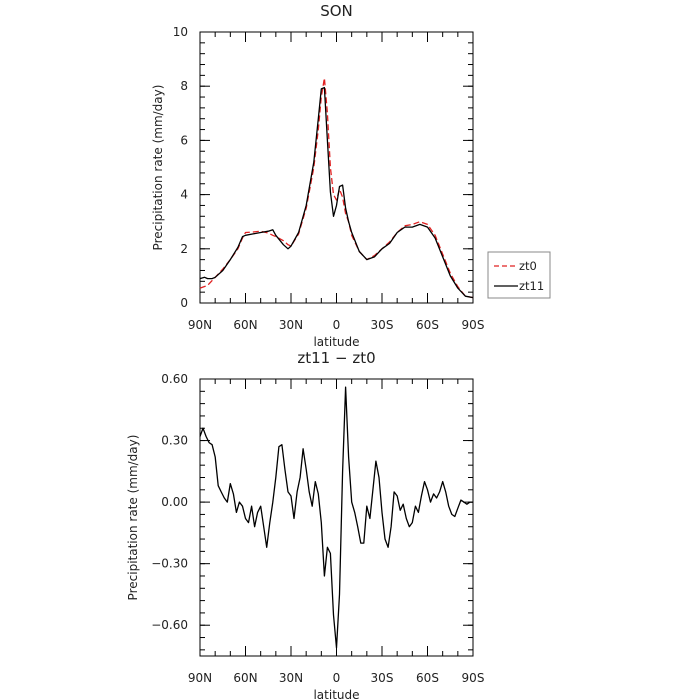 The height and width of the screenshot is (700, 700). Describe the element at coordinates (184, 249) in the screenshot. I see `y-tick-label: 2` at that location.